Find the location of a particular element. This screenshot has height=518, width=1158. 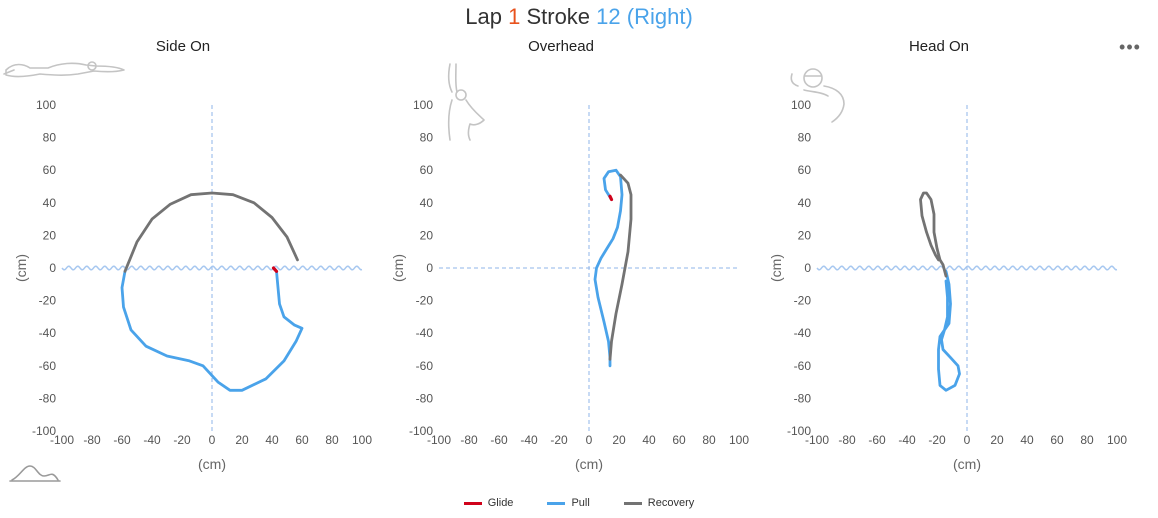

legend: Glide Pull Recovery is located at coordinates (579, 503).